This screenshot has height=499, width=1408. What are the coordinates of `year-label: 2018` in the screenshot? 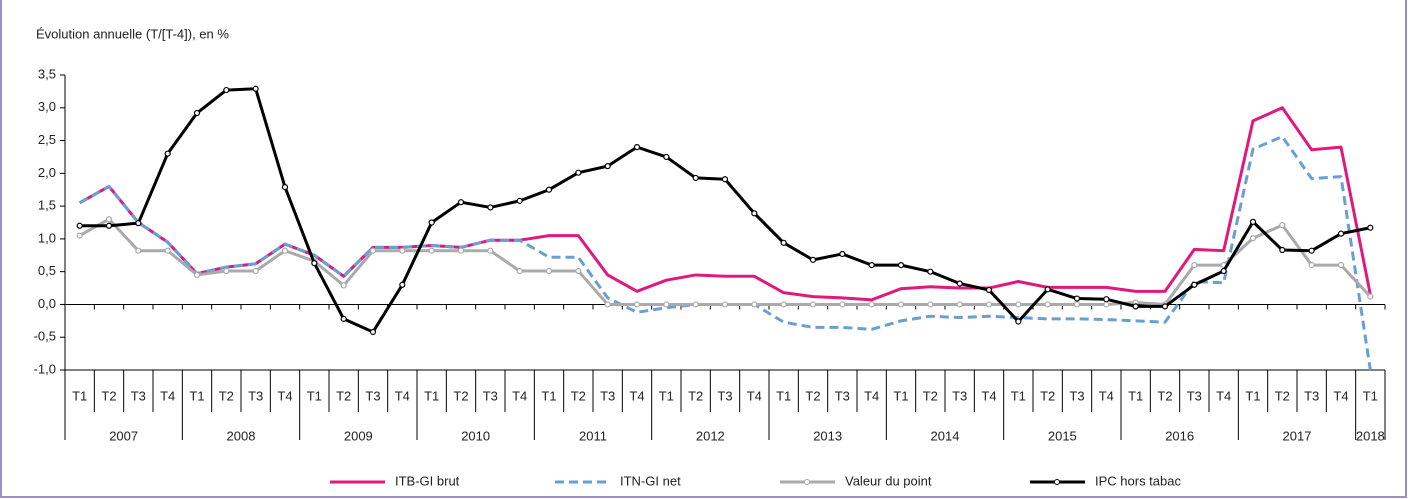 It's located at (1370, 435).